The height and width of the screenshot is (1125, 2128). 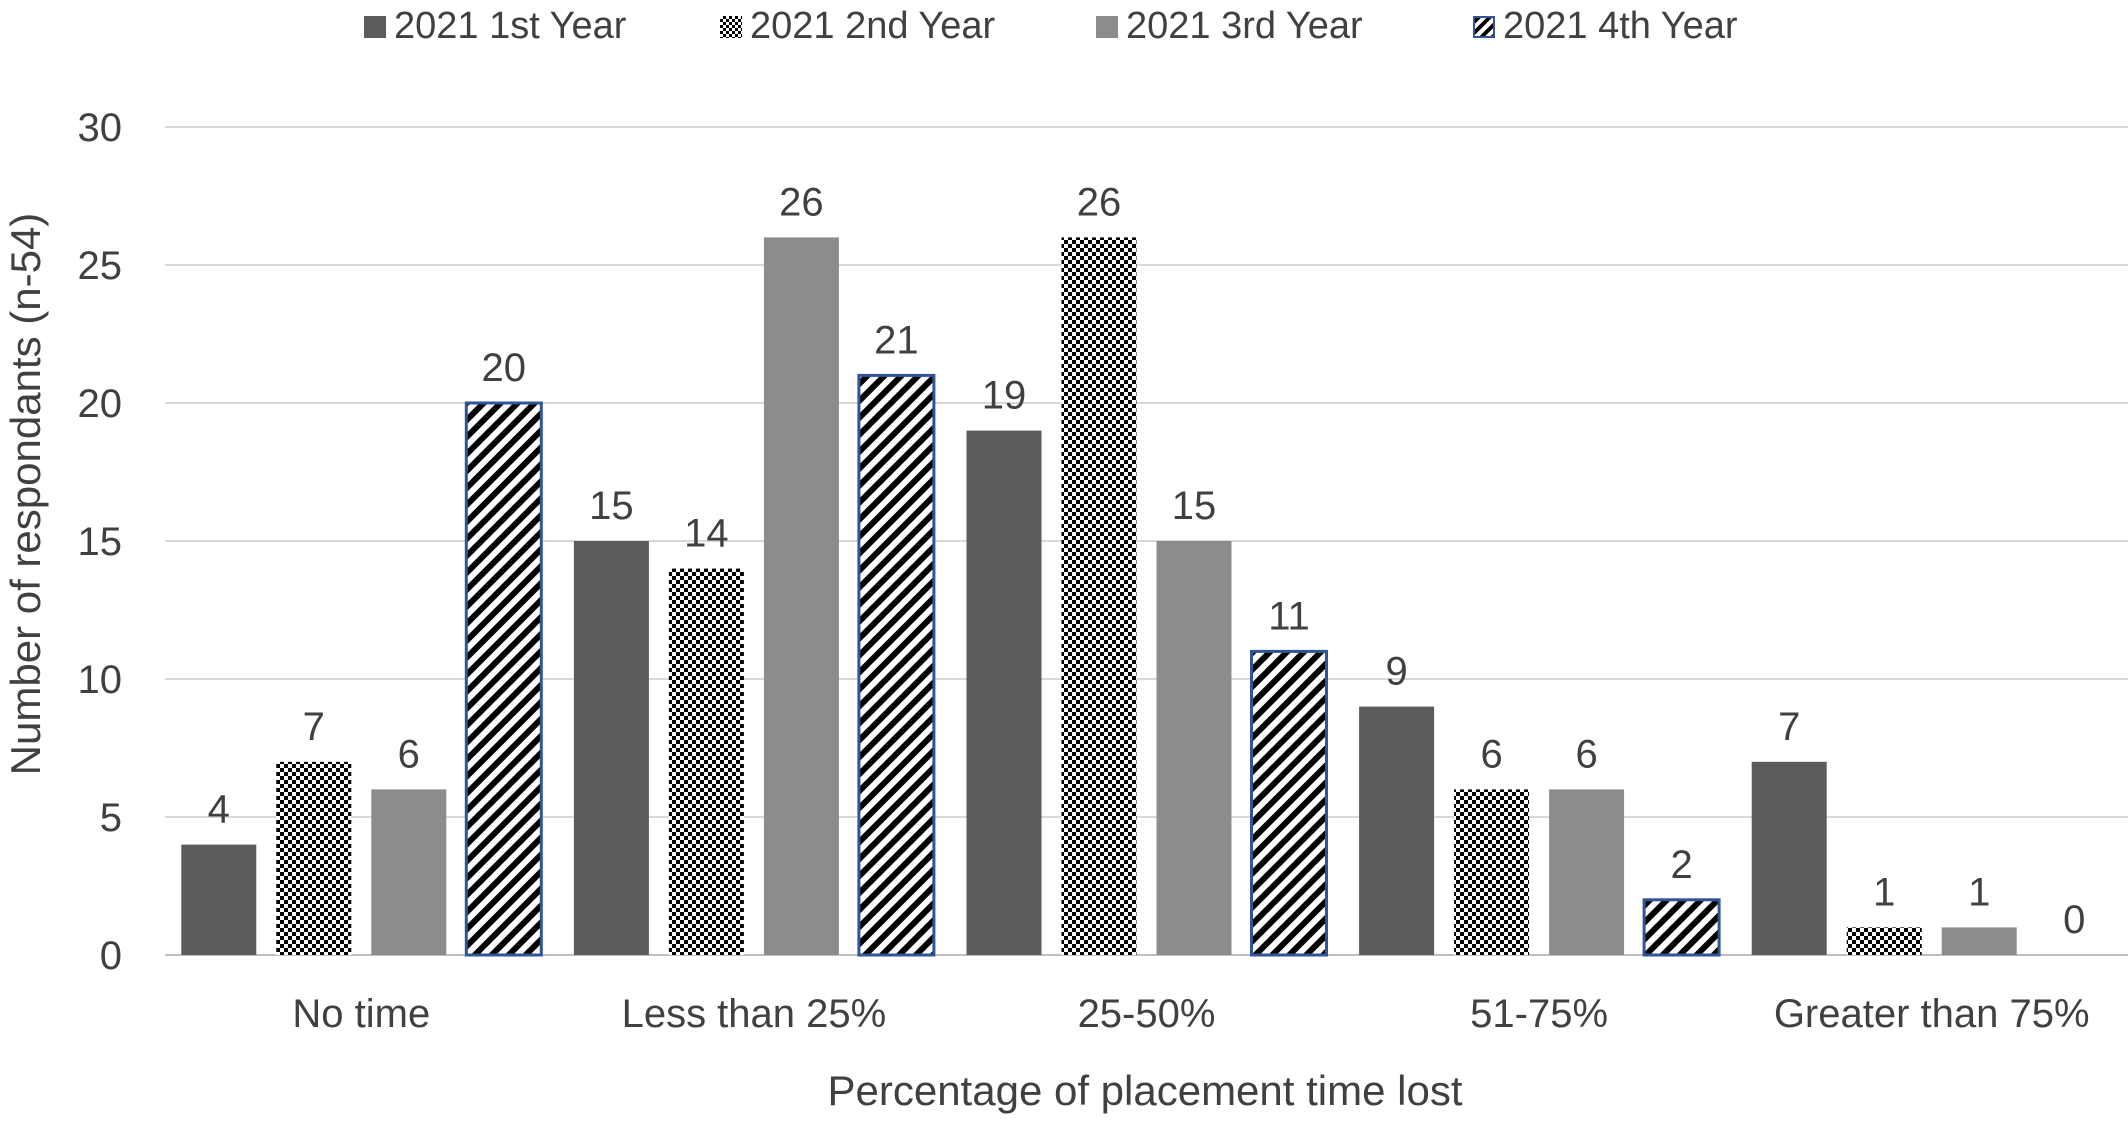 What do you see at coordinates (896, 340) in the screenshot?
I see `data-label: 21` at bounding box center [896, 340].